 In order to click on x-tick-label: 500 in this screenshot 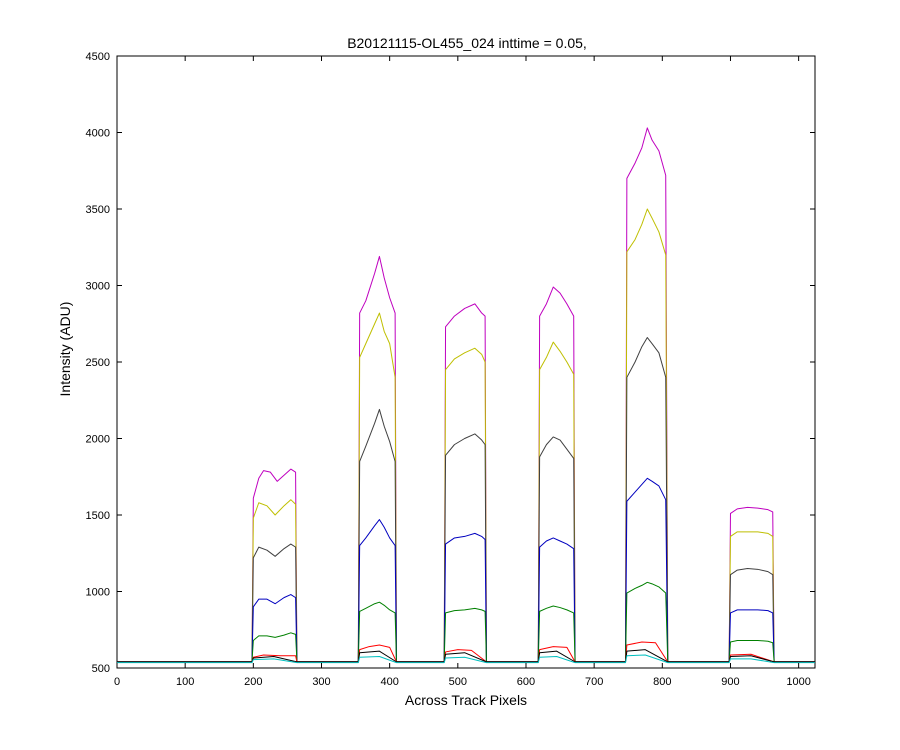, I will do `click(458, 682)`.